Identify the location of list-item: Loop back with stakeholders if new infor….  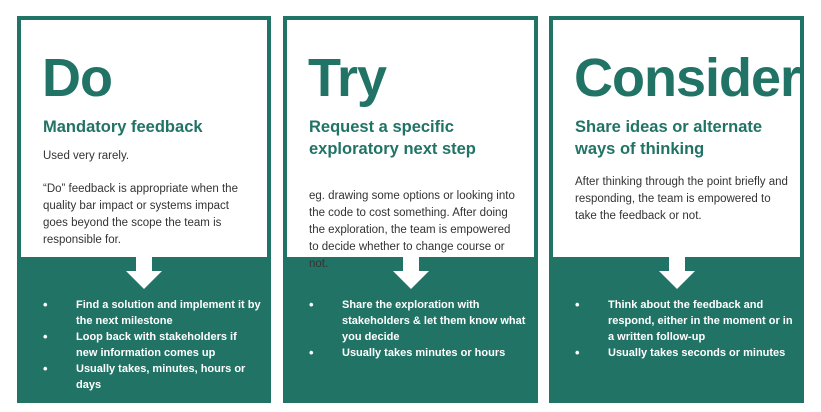
(150, 345).